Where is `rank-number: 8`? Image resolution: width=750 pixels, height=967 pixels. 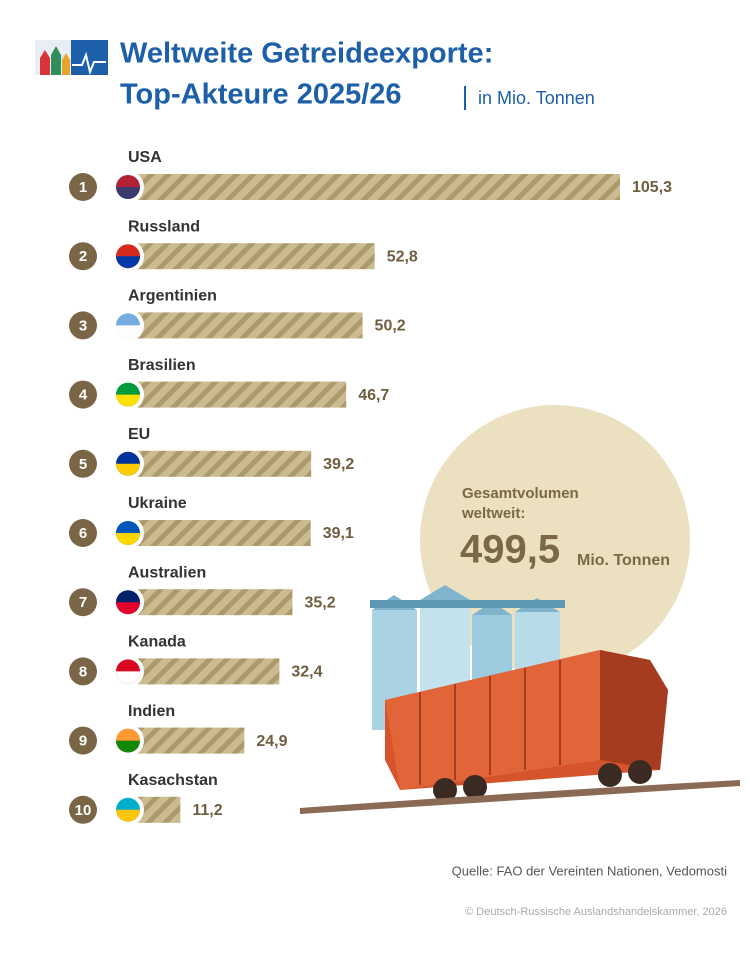 rank-number: 8 is located at coordinates (83, 671).